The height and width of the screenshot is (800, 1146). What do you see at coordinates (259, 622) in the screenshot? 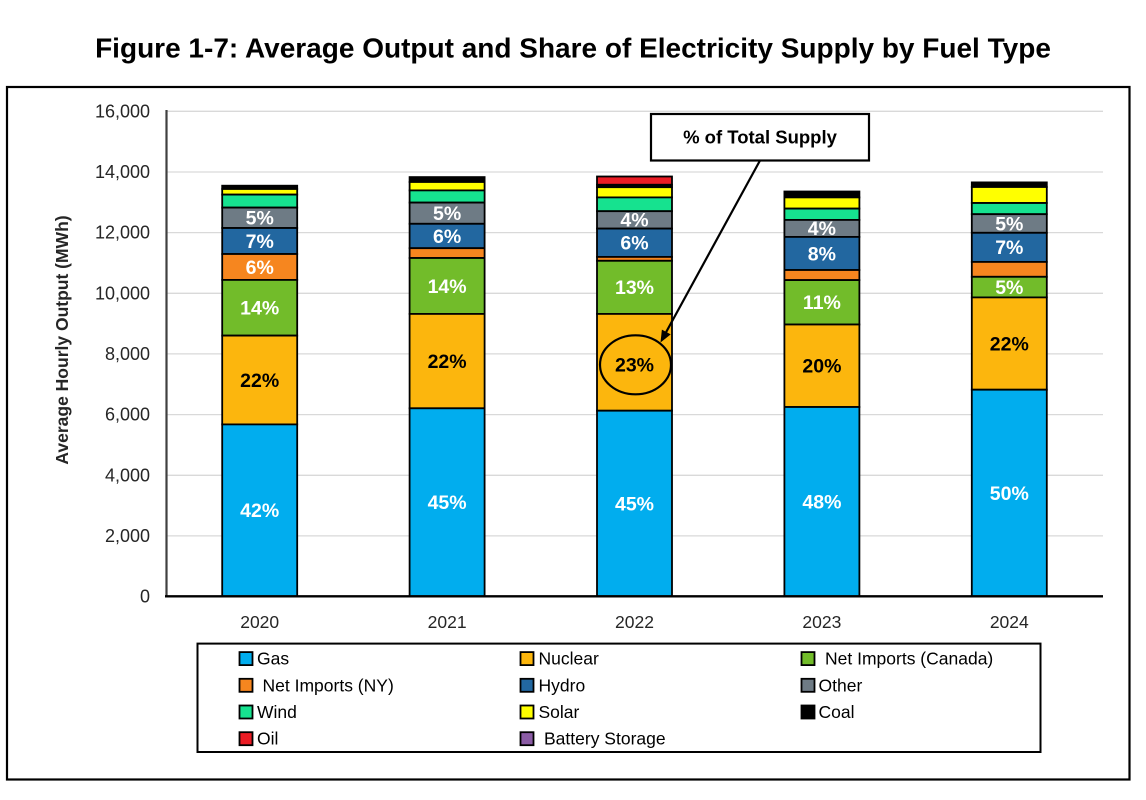
I see `svg-text: 2020` at bounding box center [259, 622].